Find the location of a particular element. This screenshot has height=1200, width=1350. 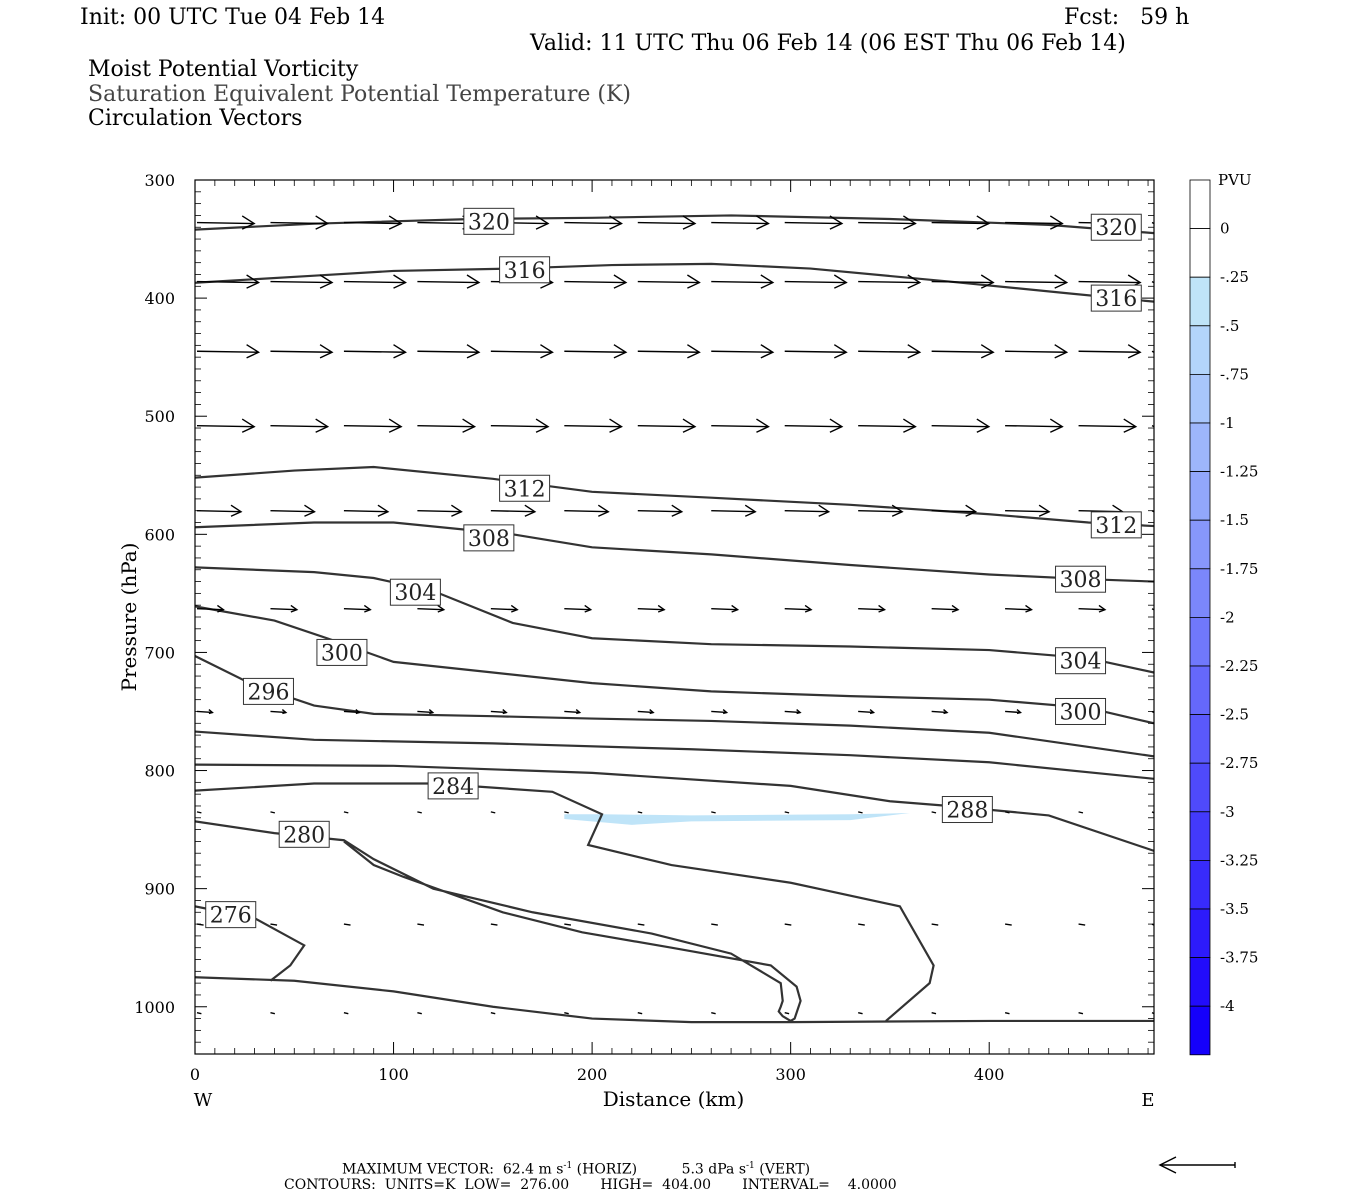

vector-shaft-r9-c7 is located at coordinates (713, 1013).